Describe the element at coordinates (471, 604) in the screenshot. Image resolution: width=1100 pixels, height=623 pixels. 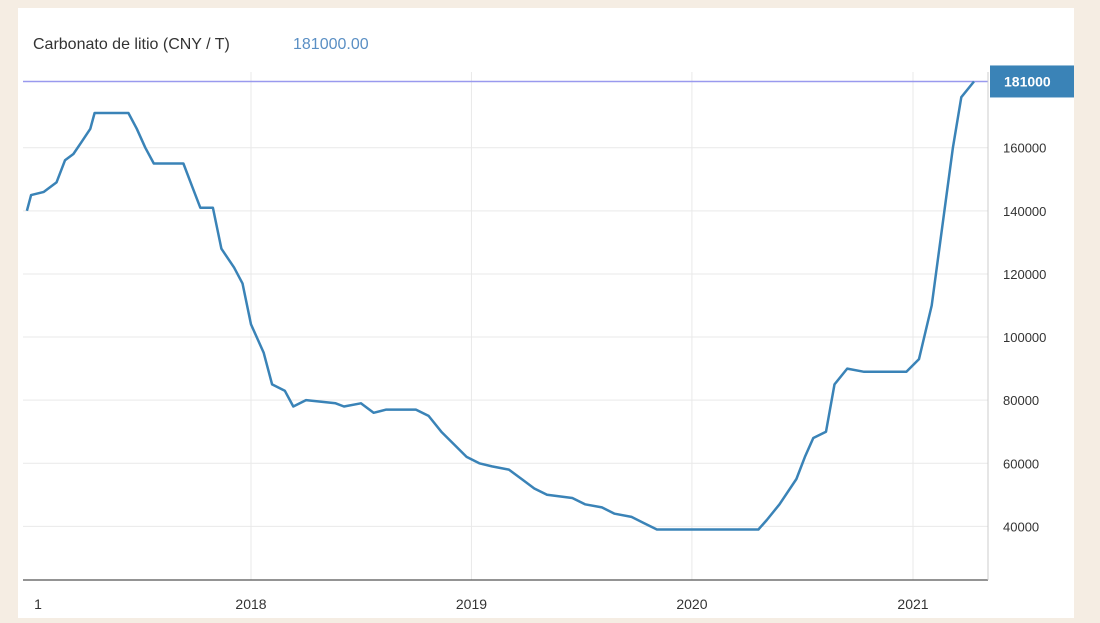
I see `x-tick-label: 2019` at that location.